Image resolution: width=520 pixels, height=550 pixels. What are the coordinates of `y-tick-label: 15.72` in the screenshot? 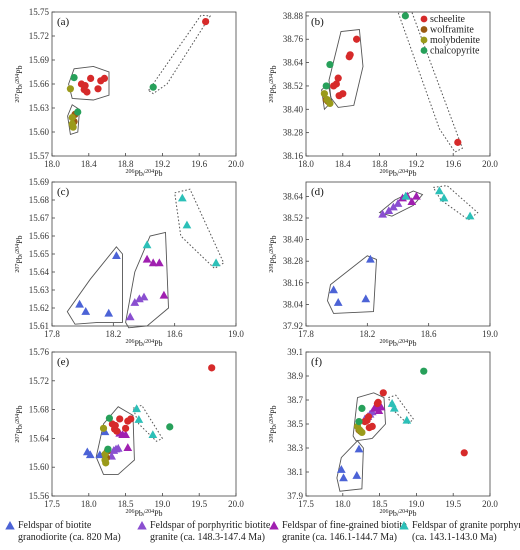 It's located at (39, 381).